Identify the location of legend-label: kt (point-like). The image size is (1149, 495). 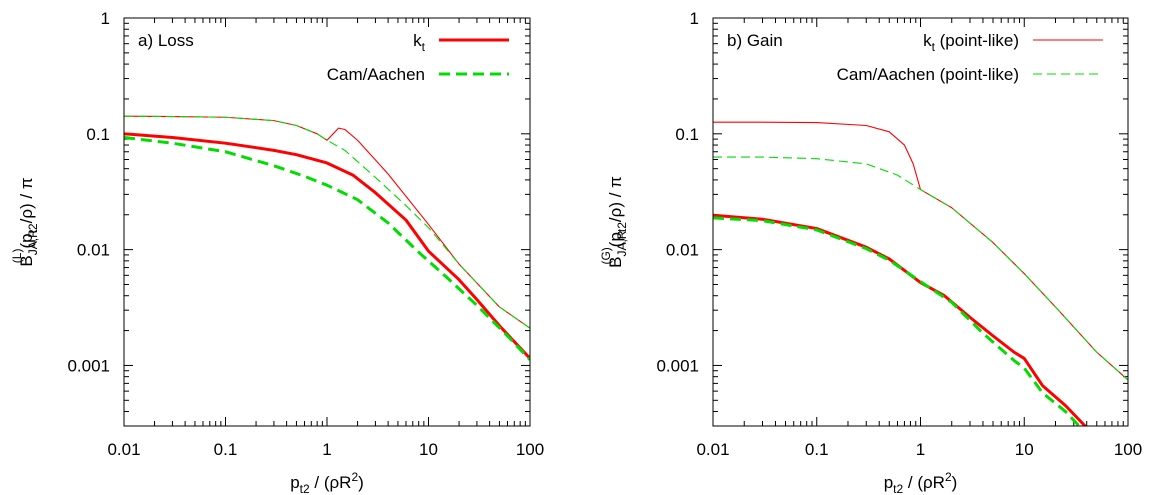
(971, 42).